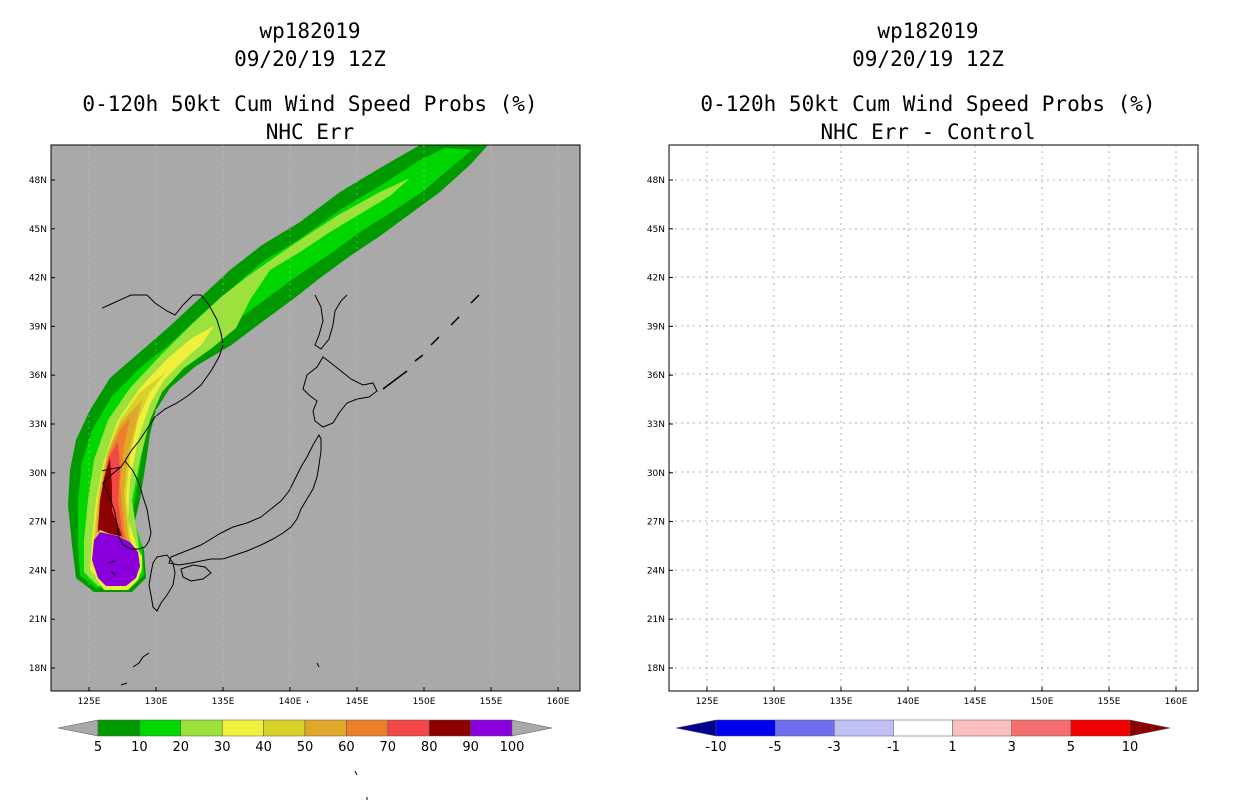  I want to click on right-lon-label-130E: 130E, so click(774, 702).